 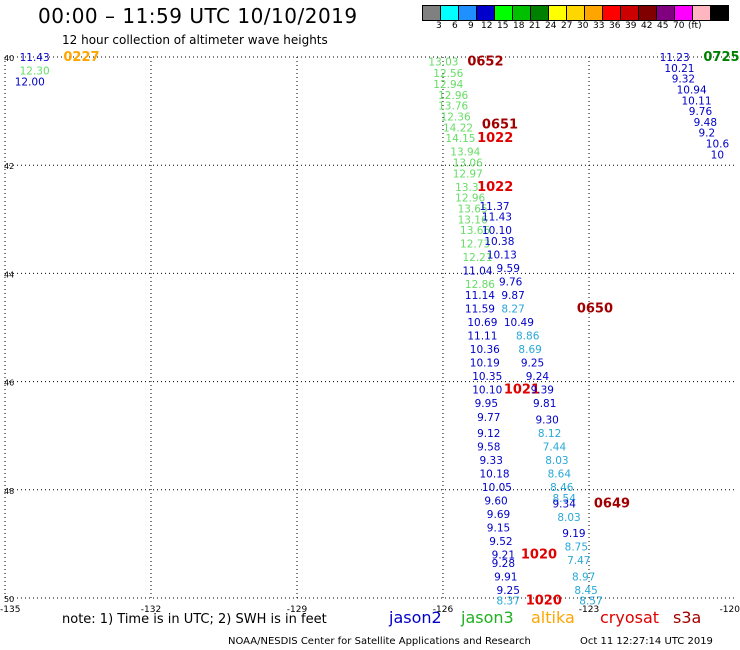 What do you see at coordinates (500, 542) in the screenshot?
I see `wave-height-value: 9.52` at bounding box center [500, 542].